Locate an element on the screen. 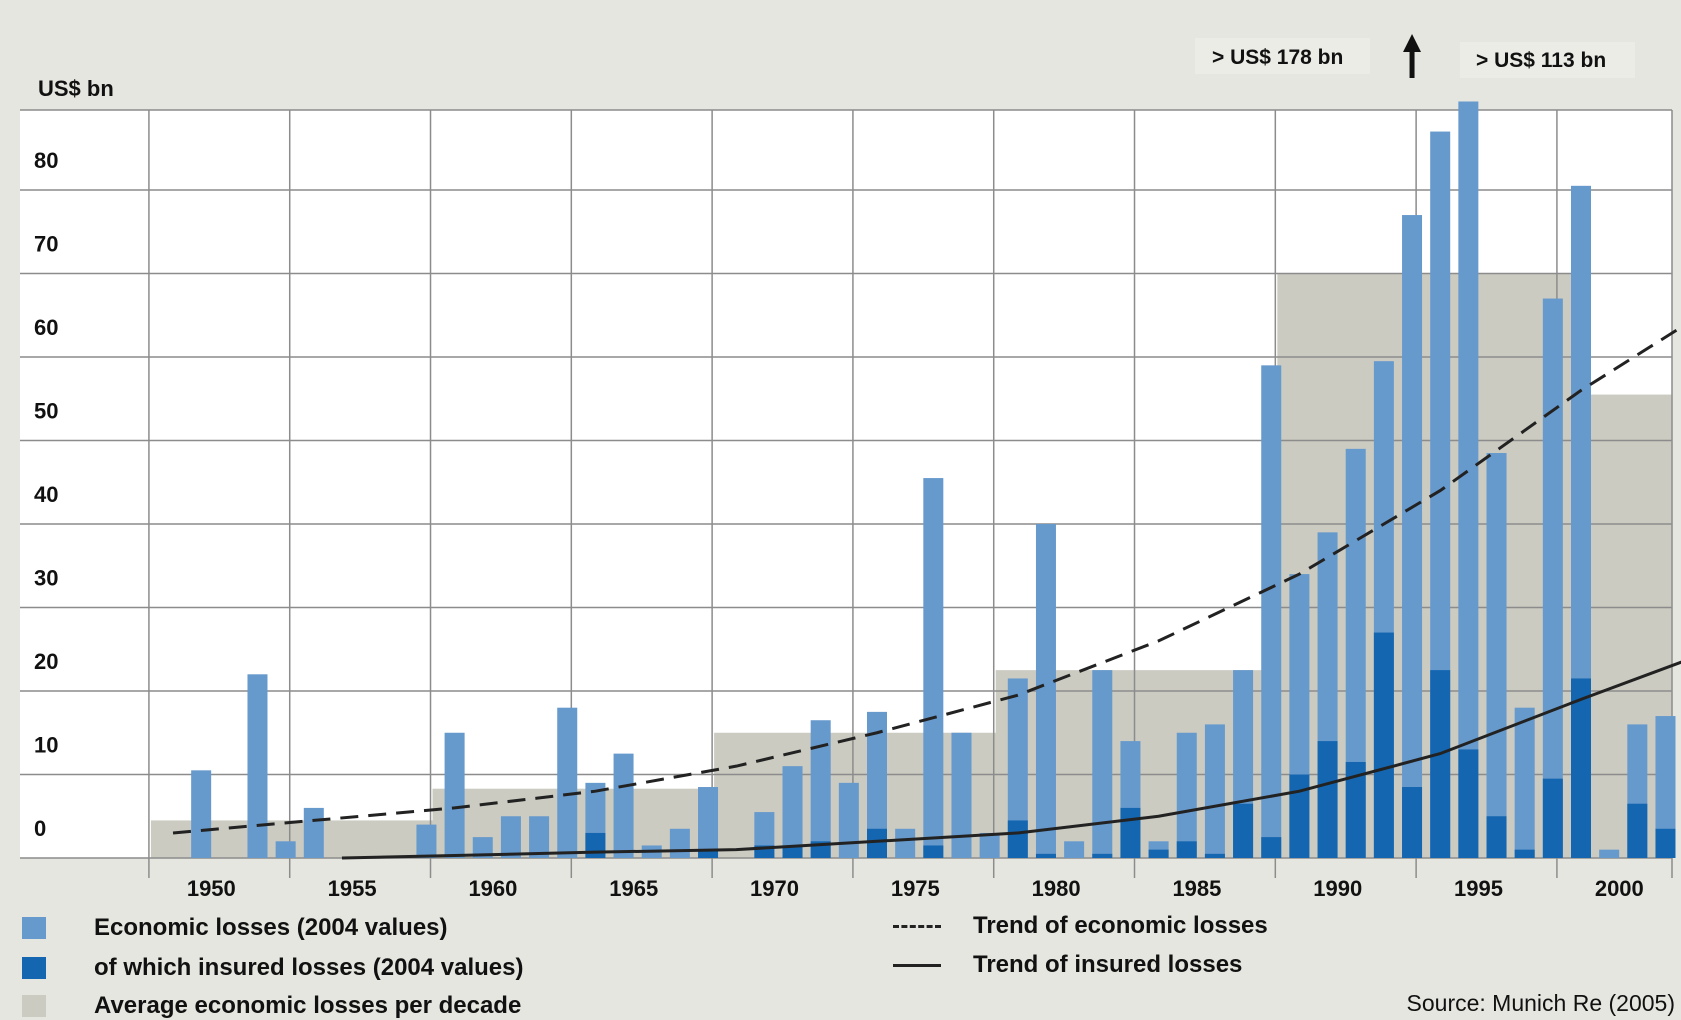  legend-trend-economic: Trend of economic losses is located at coordinates (1080, 926).